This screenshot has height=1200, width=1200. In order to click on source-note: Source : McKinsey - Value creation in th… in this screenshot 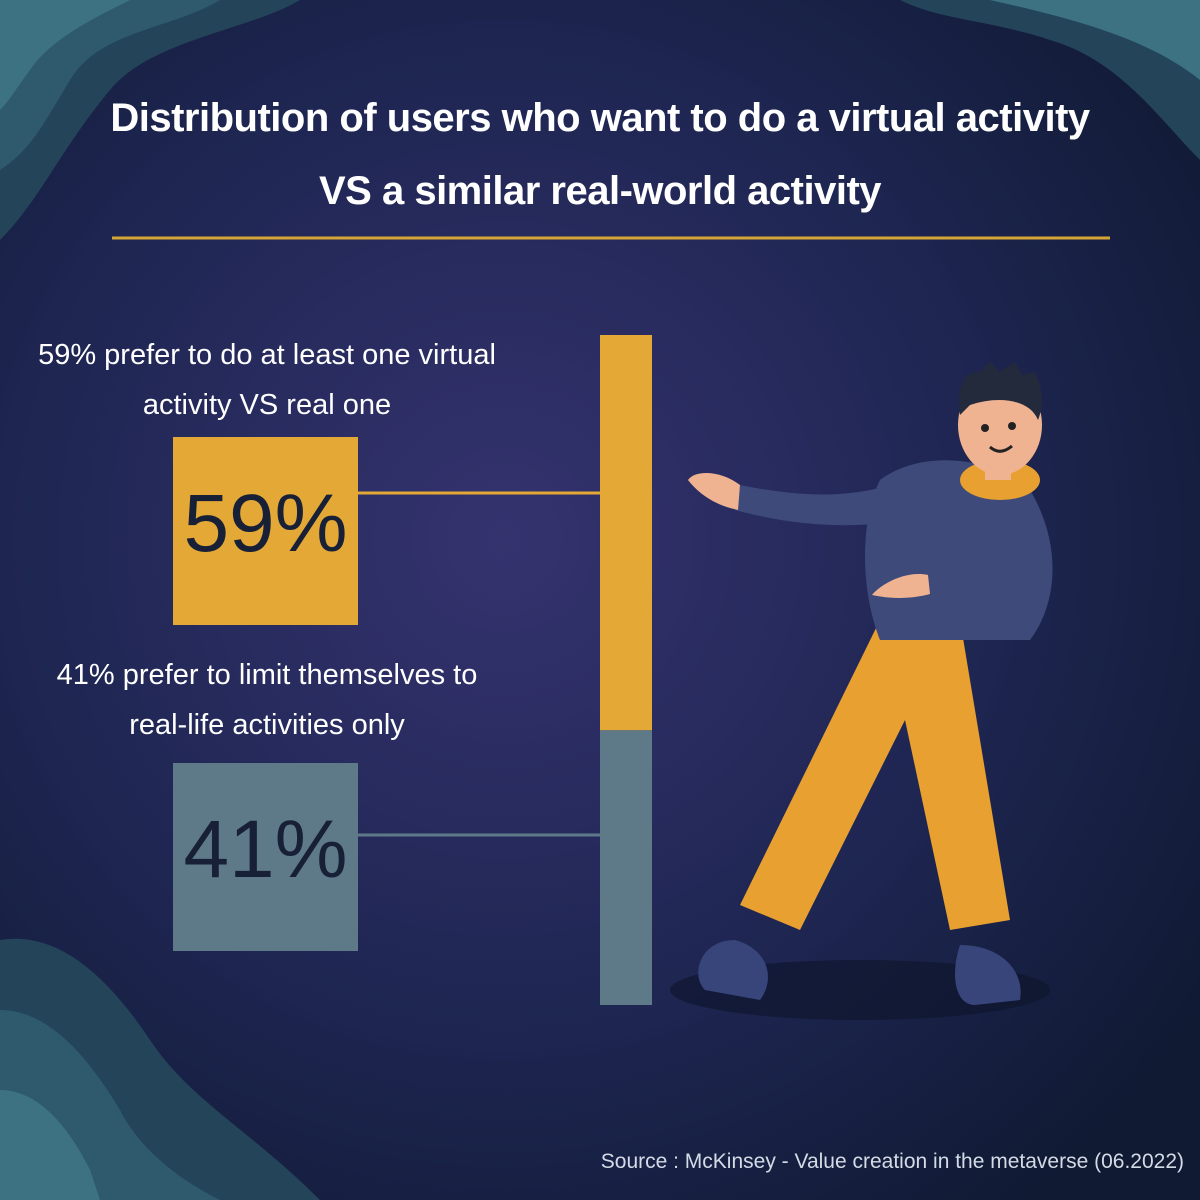, I will do `click(892, 1161)`.